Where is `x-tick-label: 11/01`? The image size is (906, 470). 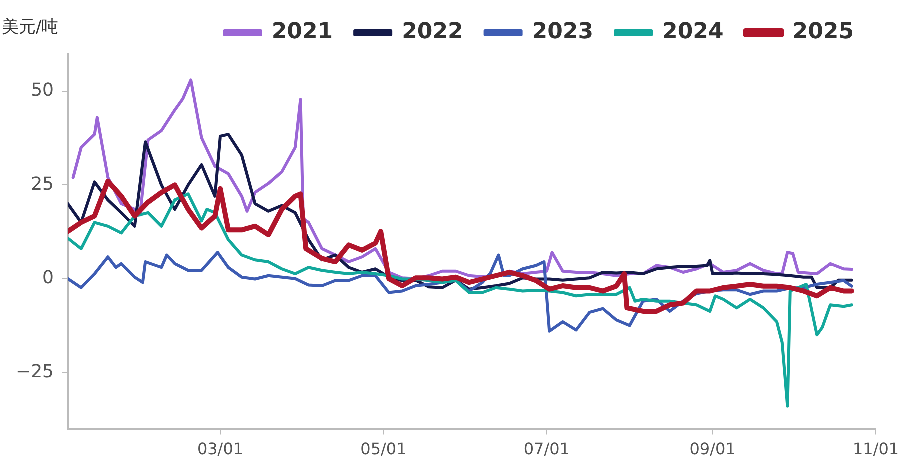
x-tick-label: 11/01 is located at coordinates (876, 449).